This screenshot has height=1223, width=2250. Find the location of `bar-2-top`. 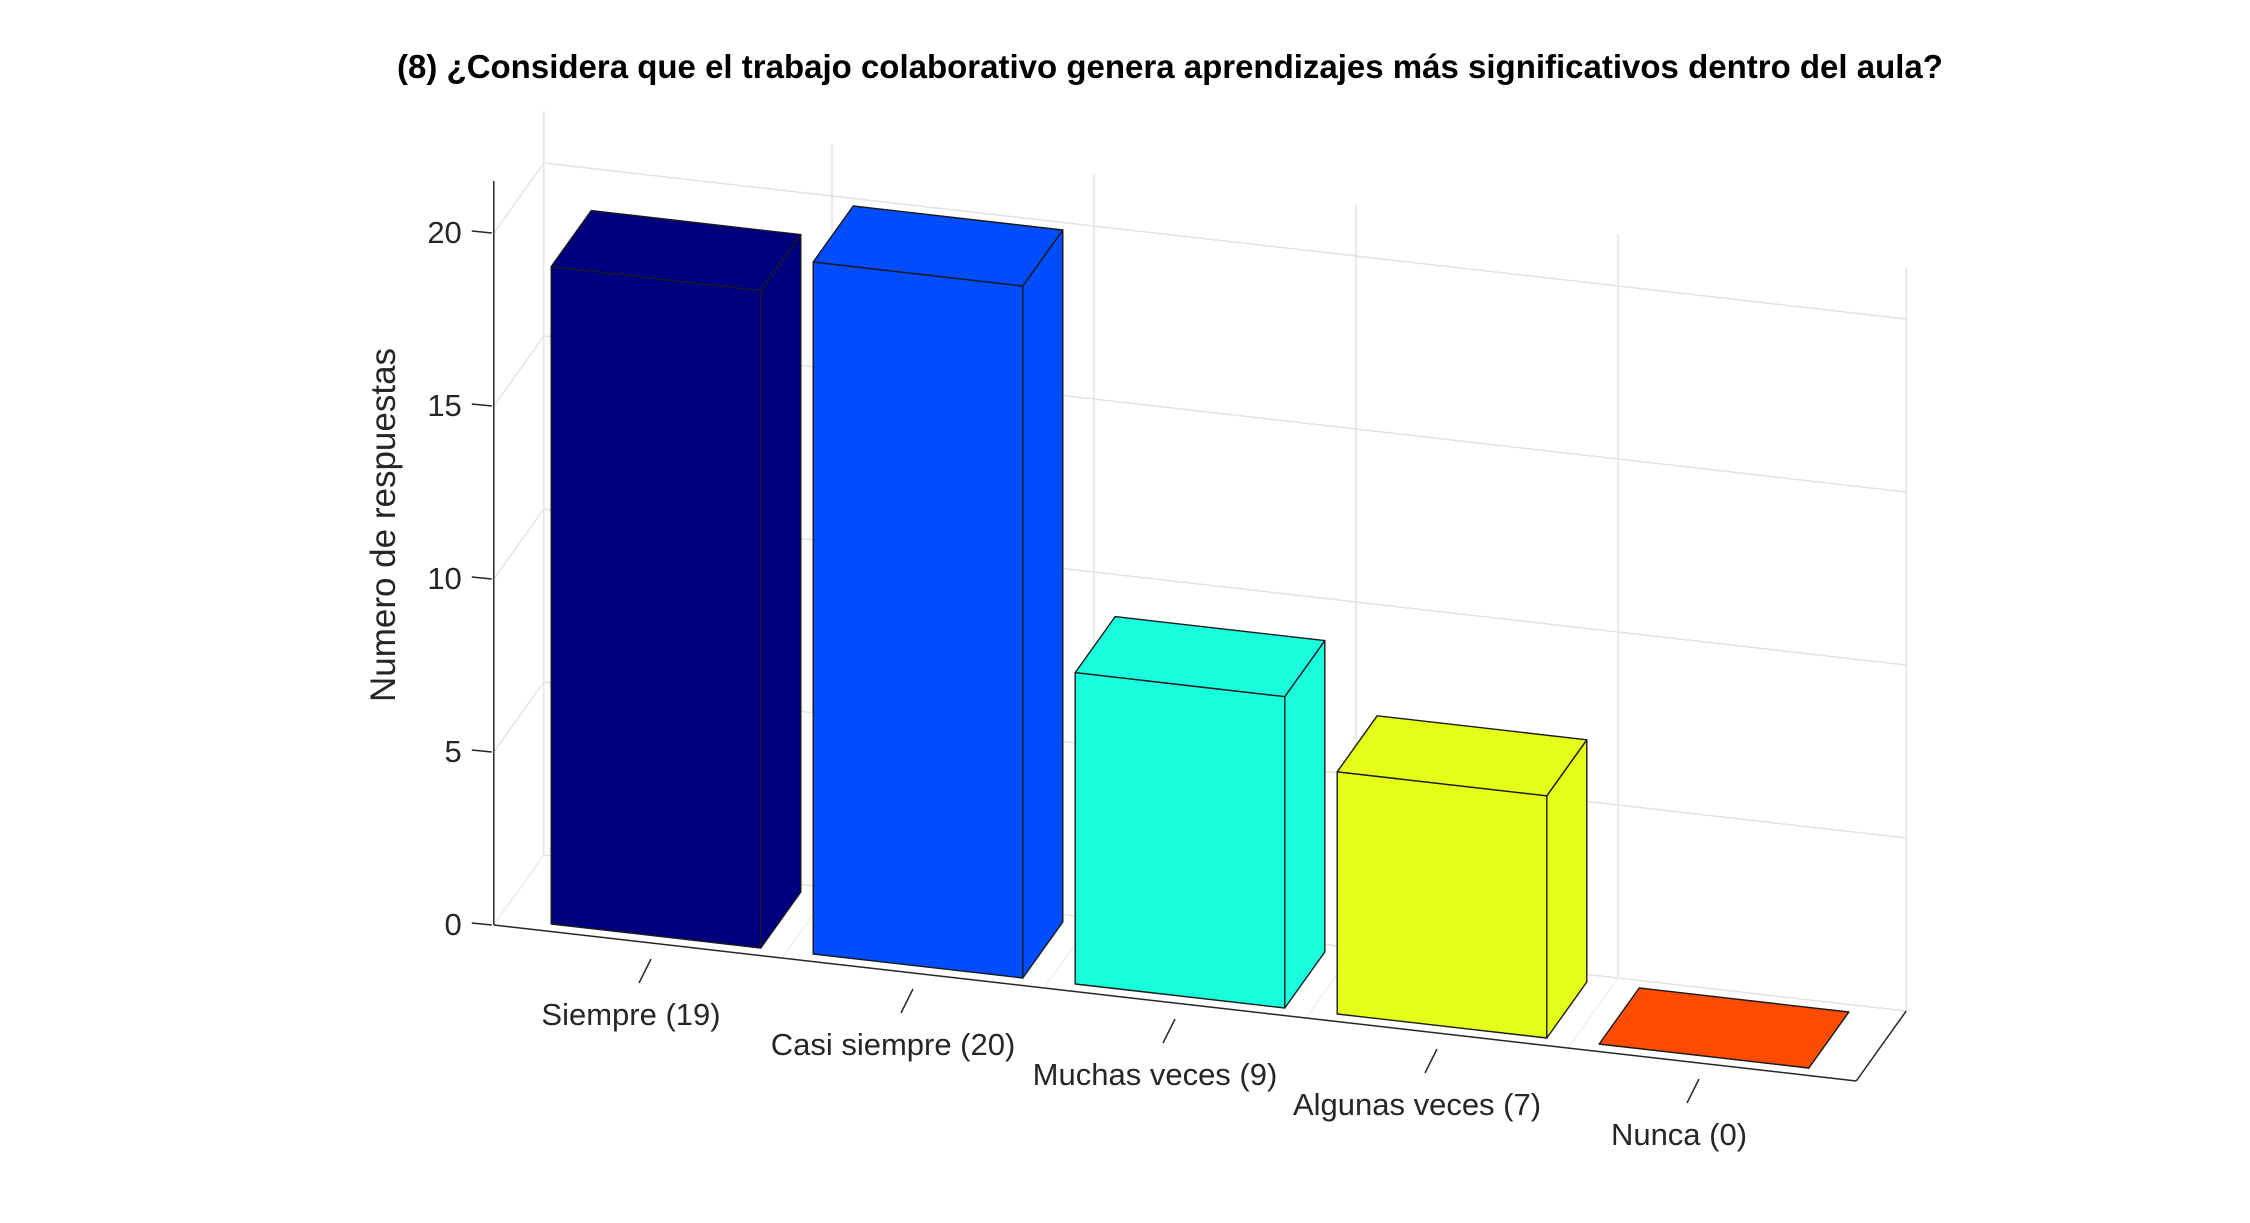

bar-2-top is located at coordinates (1200, 656).